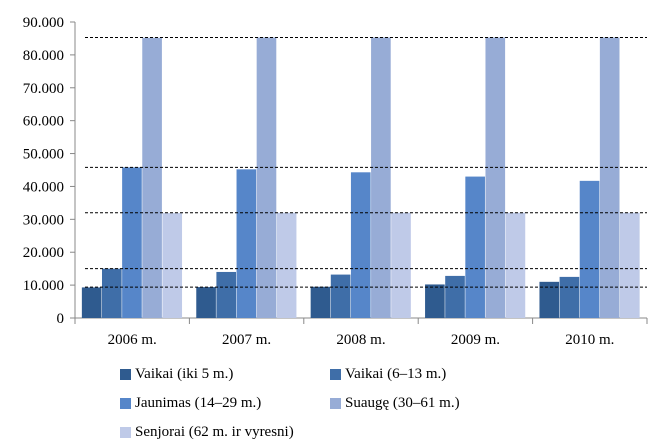  I want to click on y-tick-label: 0, so click(61, 319).